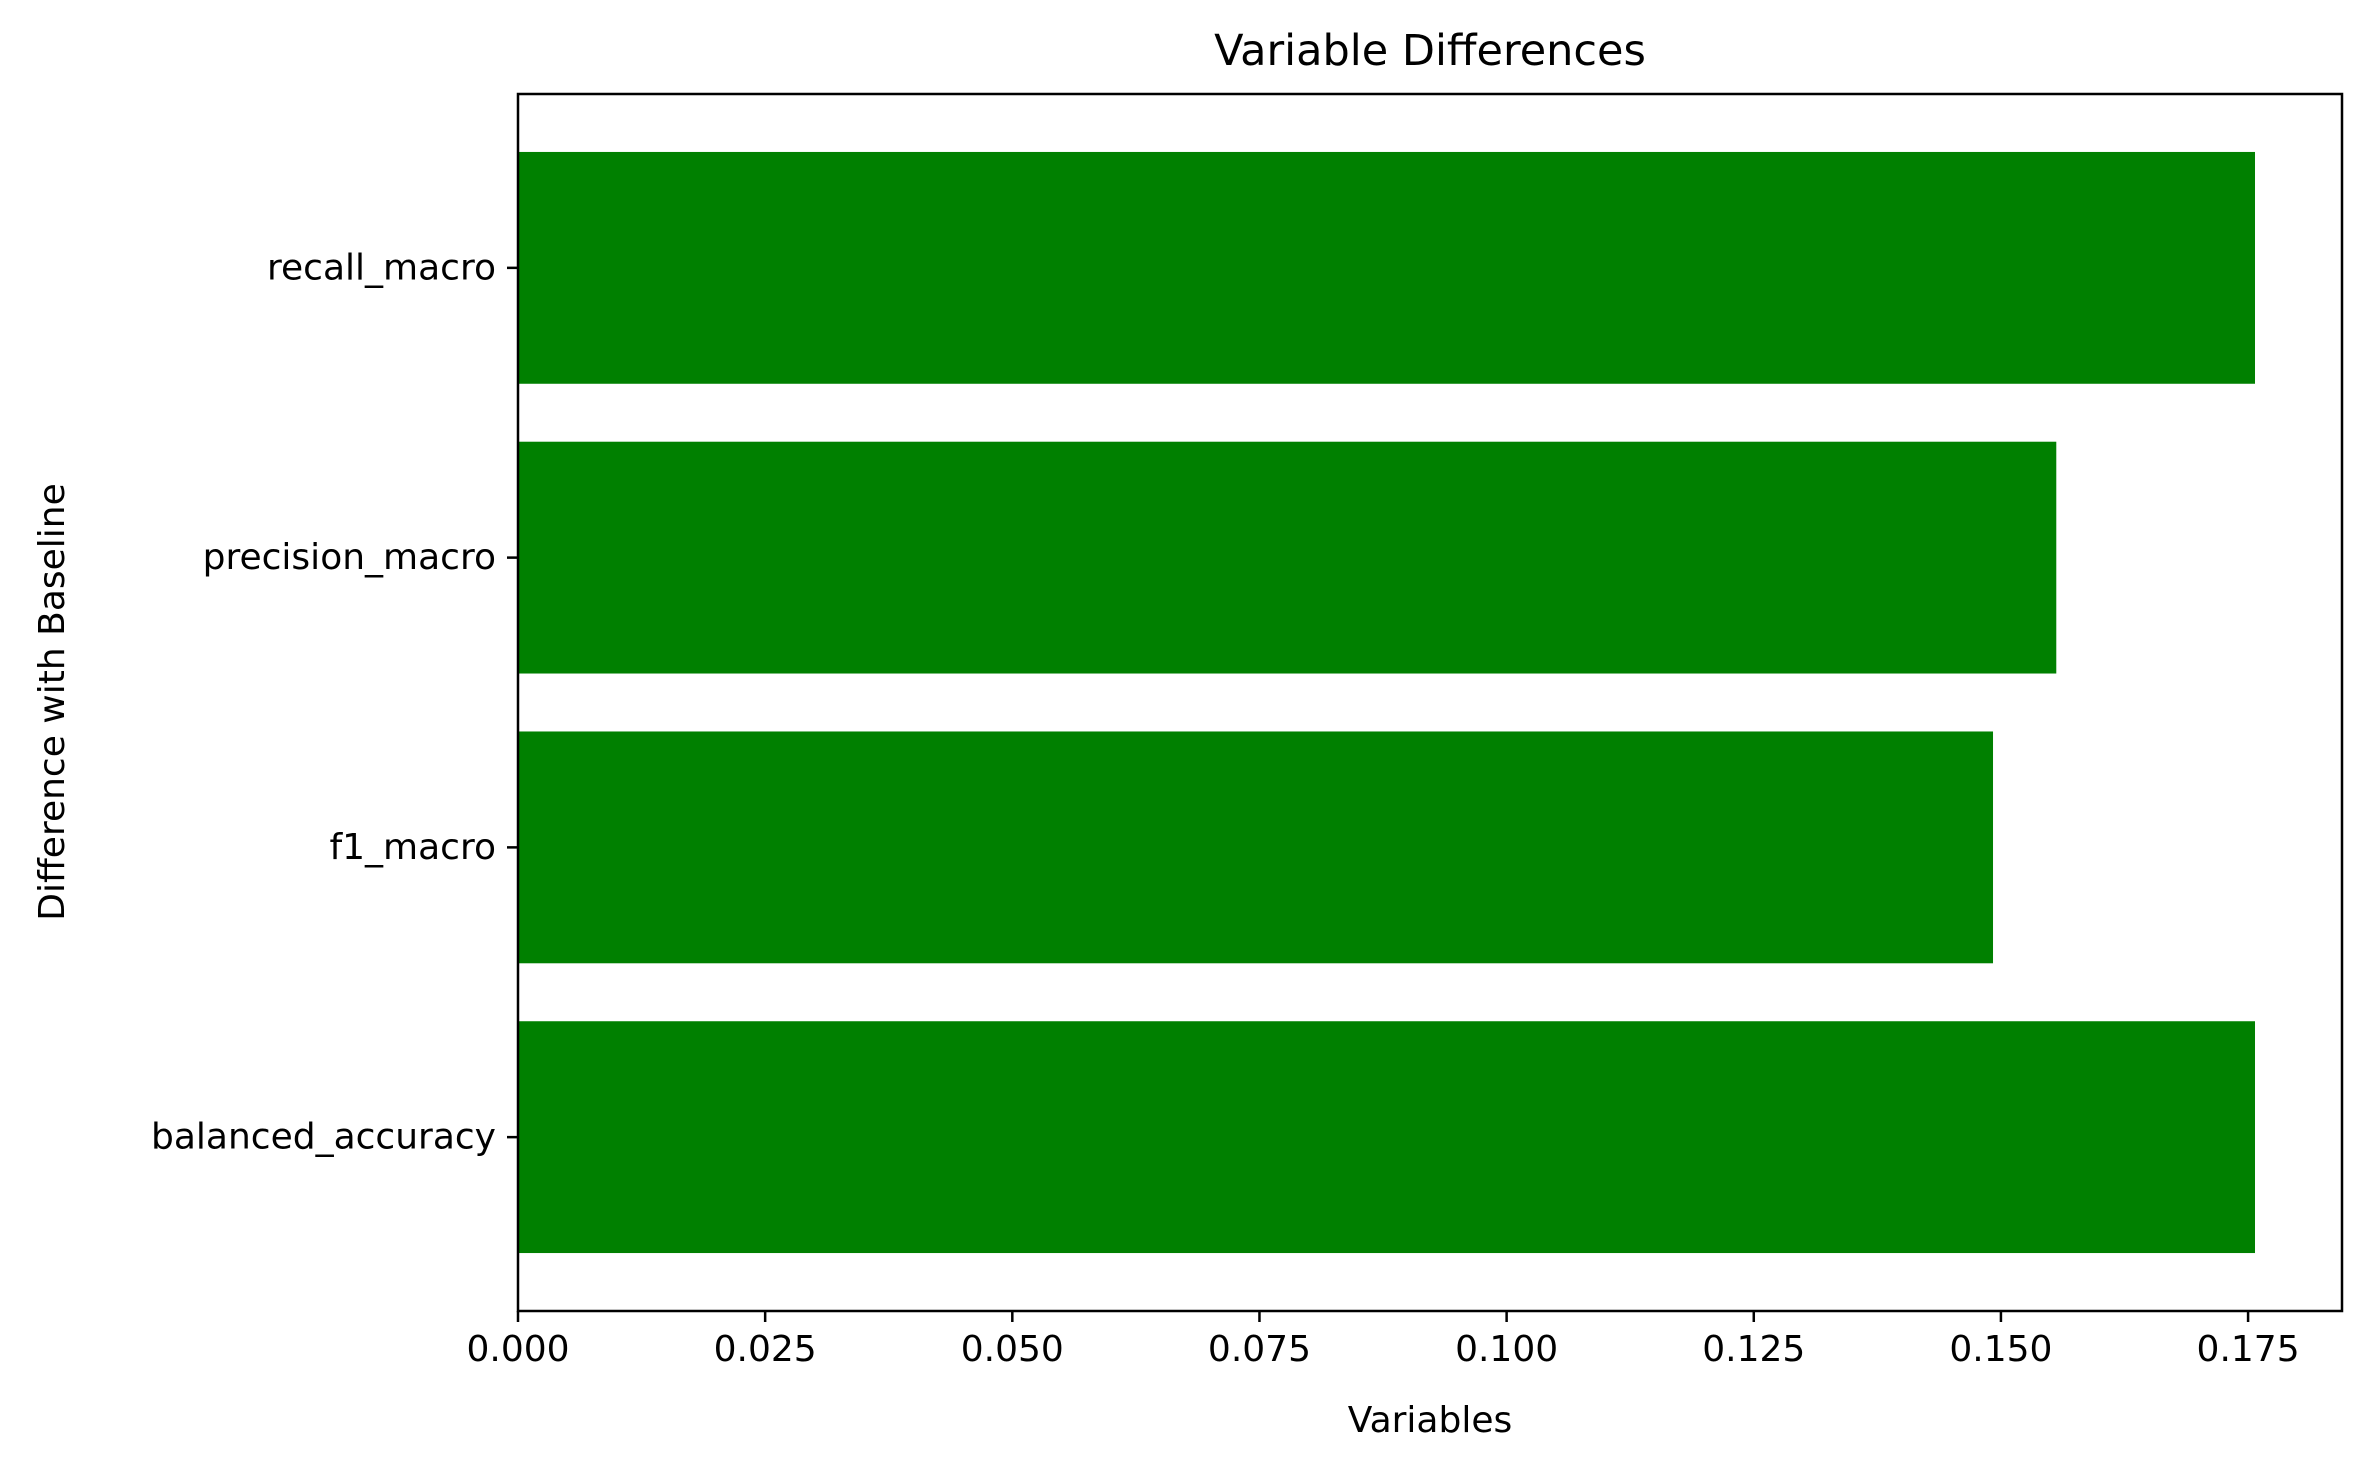 Image resolution: width=2370 pixels, height=1470 pixels. I want to click on bar-recall-macro, so click(1387, 267).